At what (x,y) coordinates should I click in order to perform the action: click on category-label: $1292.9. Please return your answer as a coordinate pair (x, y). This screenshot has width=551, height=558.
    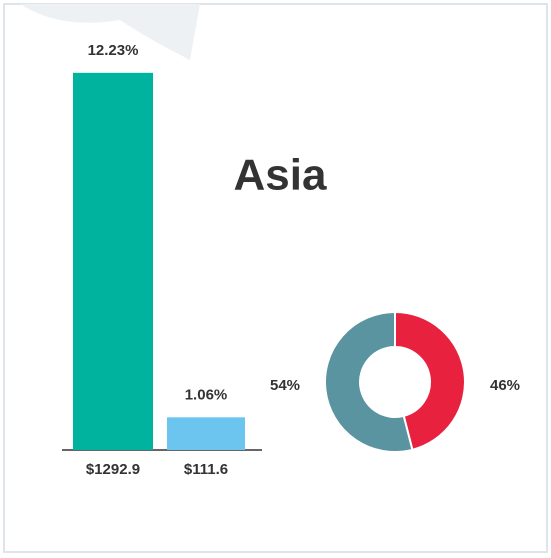
    Looking at the image, I should click on (113, 469).